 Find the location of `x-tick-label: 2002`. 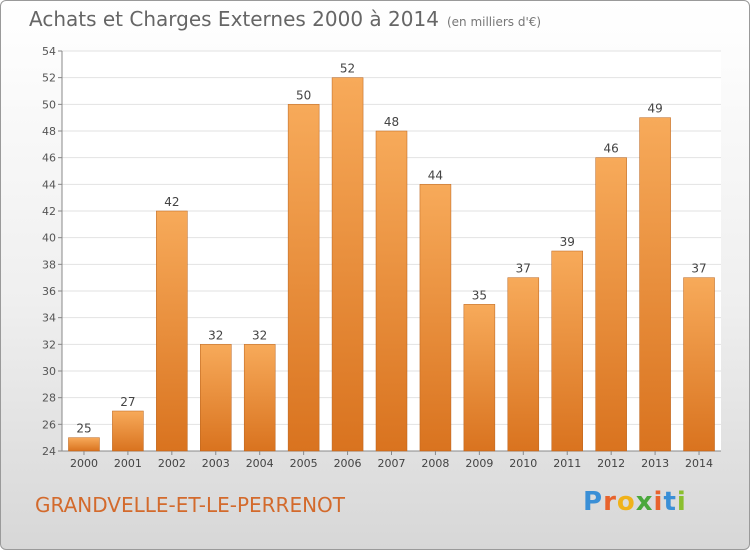

x-tick-label: 2002 is located at coordinates (172, 463).